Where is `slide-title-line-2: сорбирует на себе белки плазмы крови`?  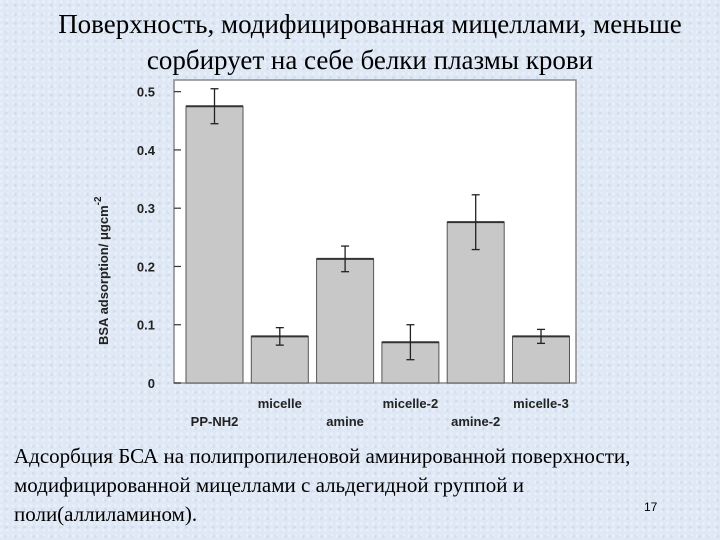
slide-title-line-2: сорбирует на себе белки плазмы крови is located at coordinates (370, 60).